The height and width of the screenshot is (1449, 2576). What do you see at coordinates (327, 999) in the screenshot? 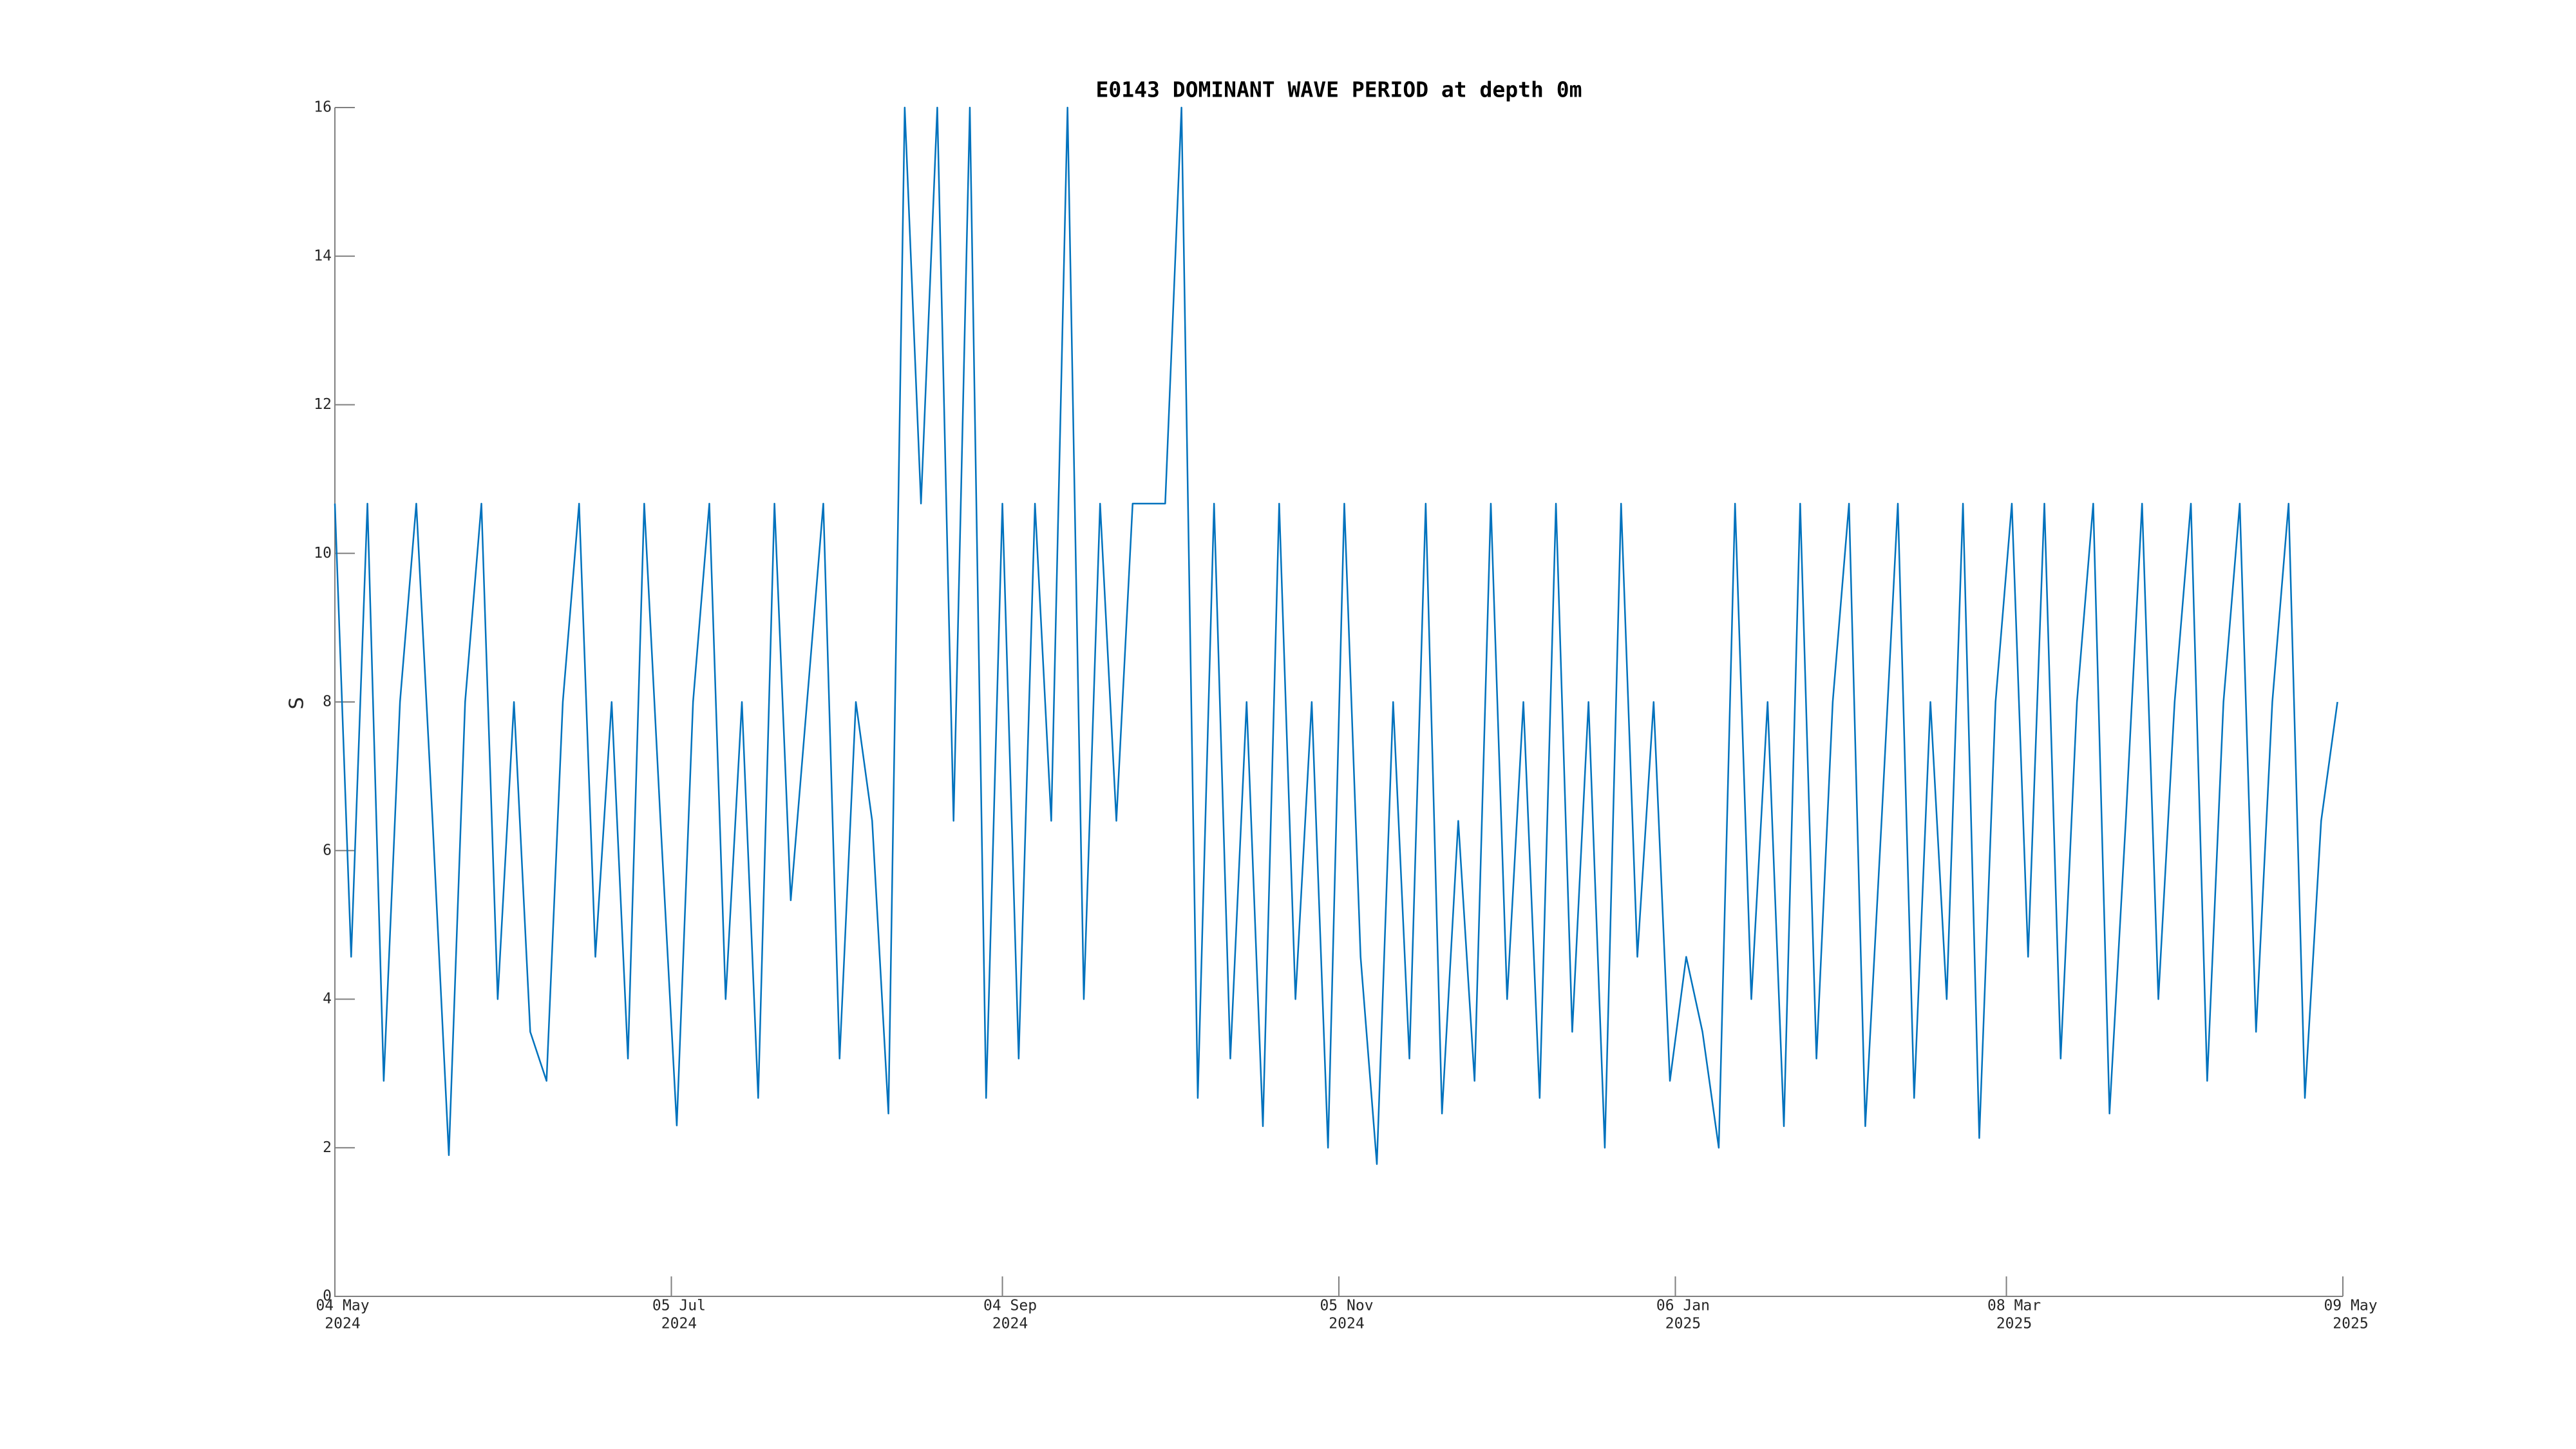
I see `y-tick-label: 4` at bounding box center [327, 999].